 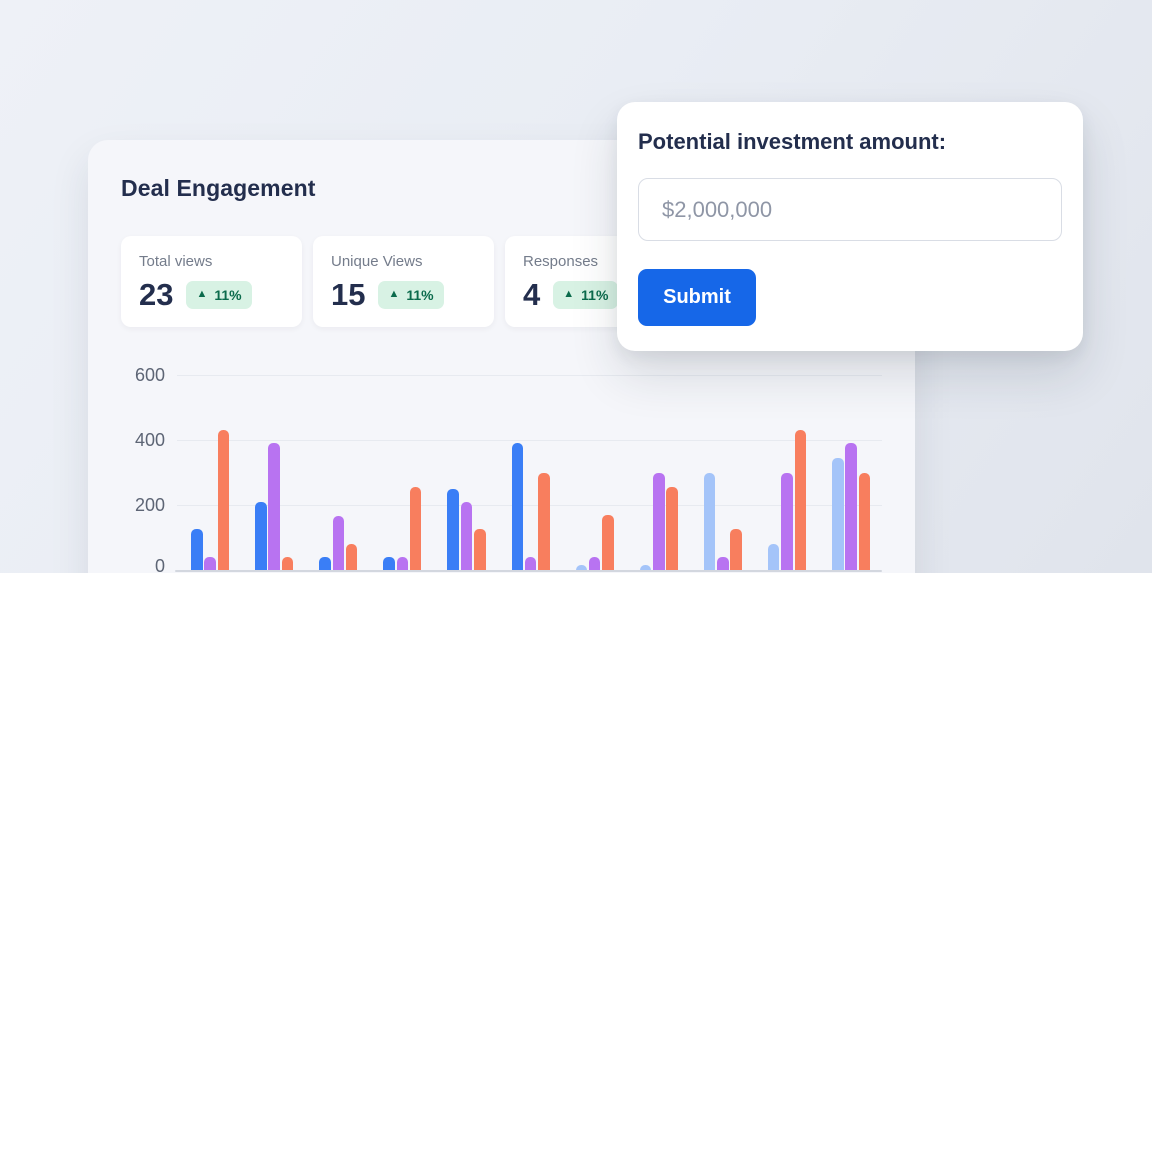 I want to click on bar-series-blue-group2, so click(x=261, y=535).